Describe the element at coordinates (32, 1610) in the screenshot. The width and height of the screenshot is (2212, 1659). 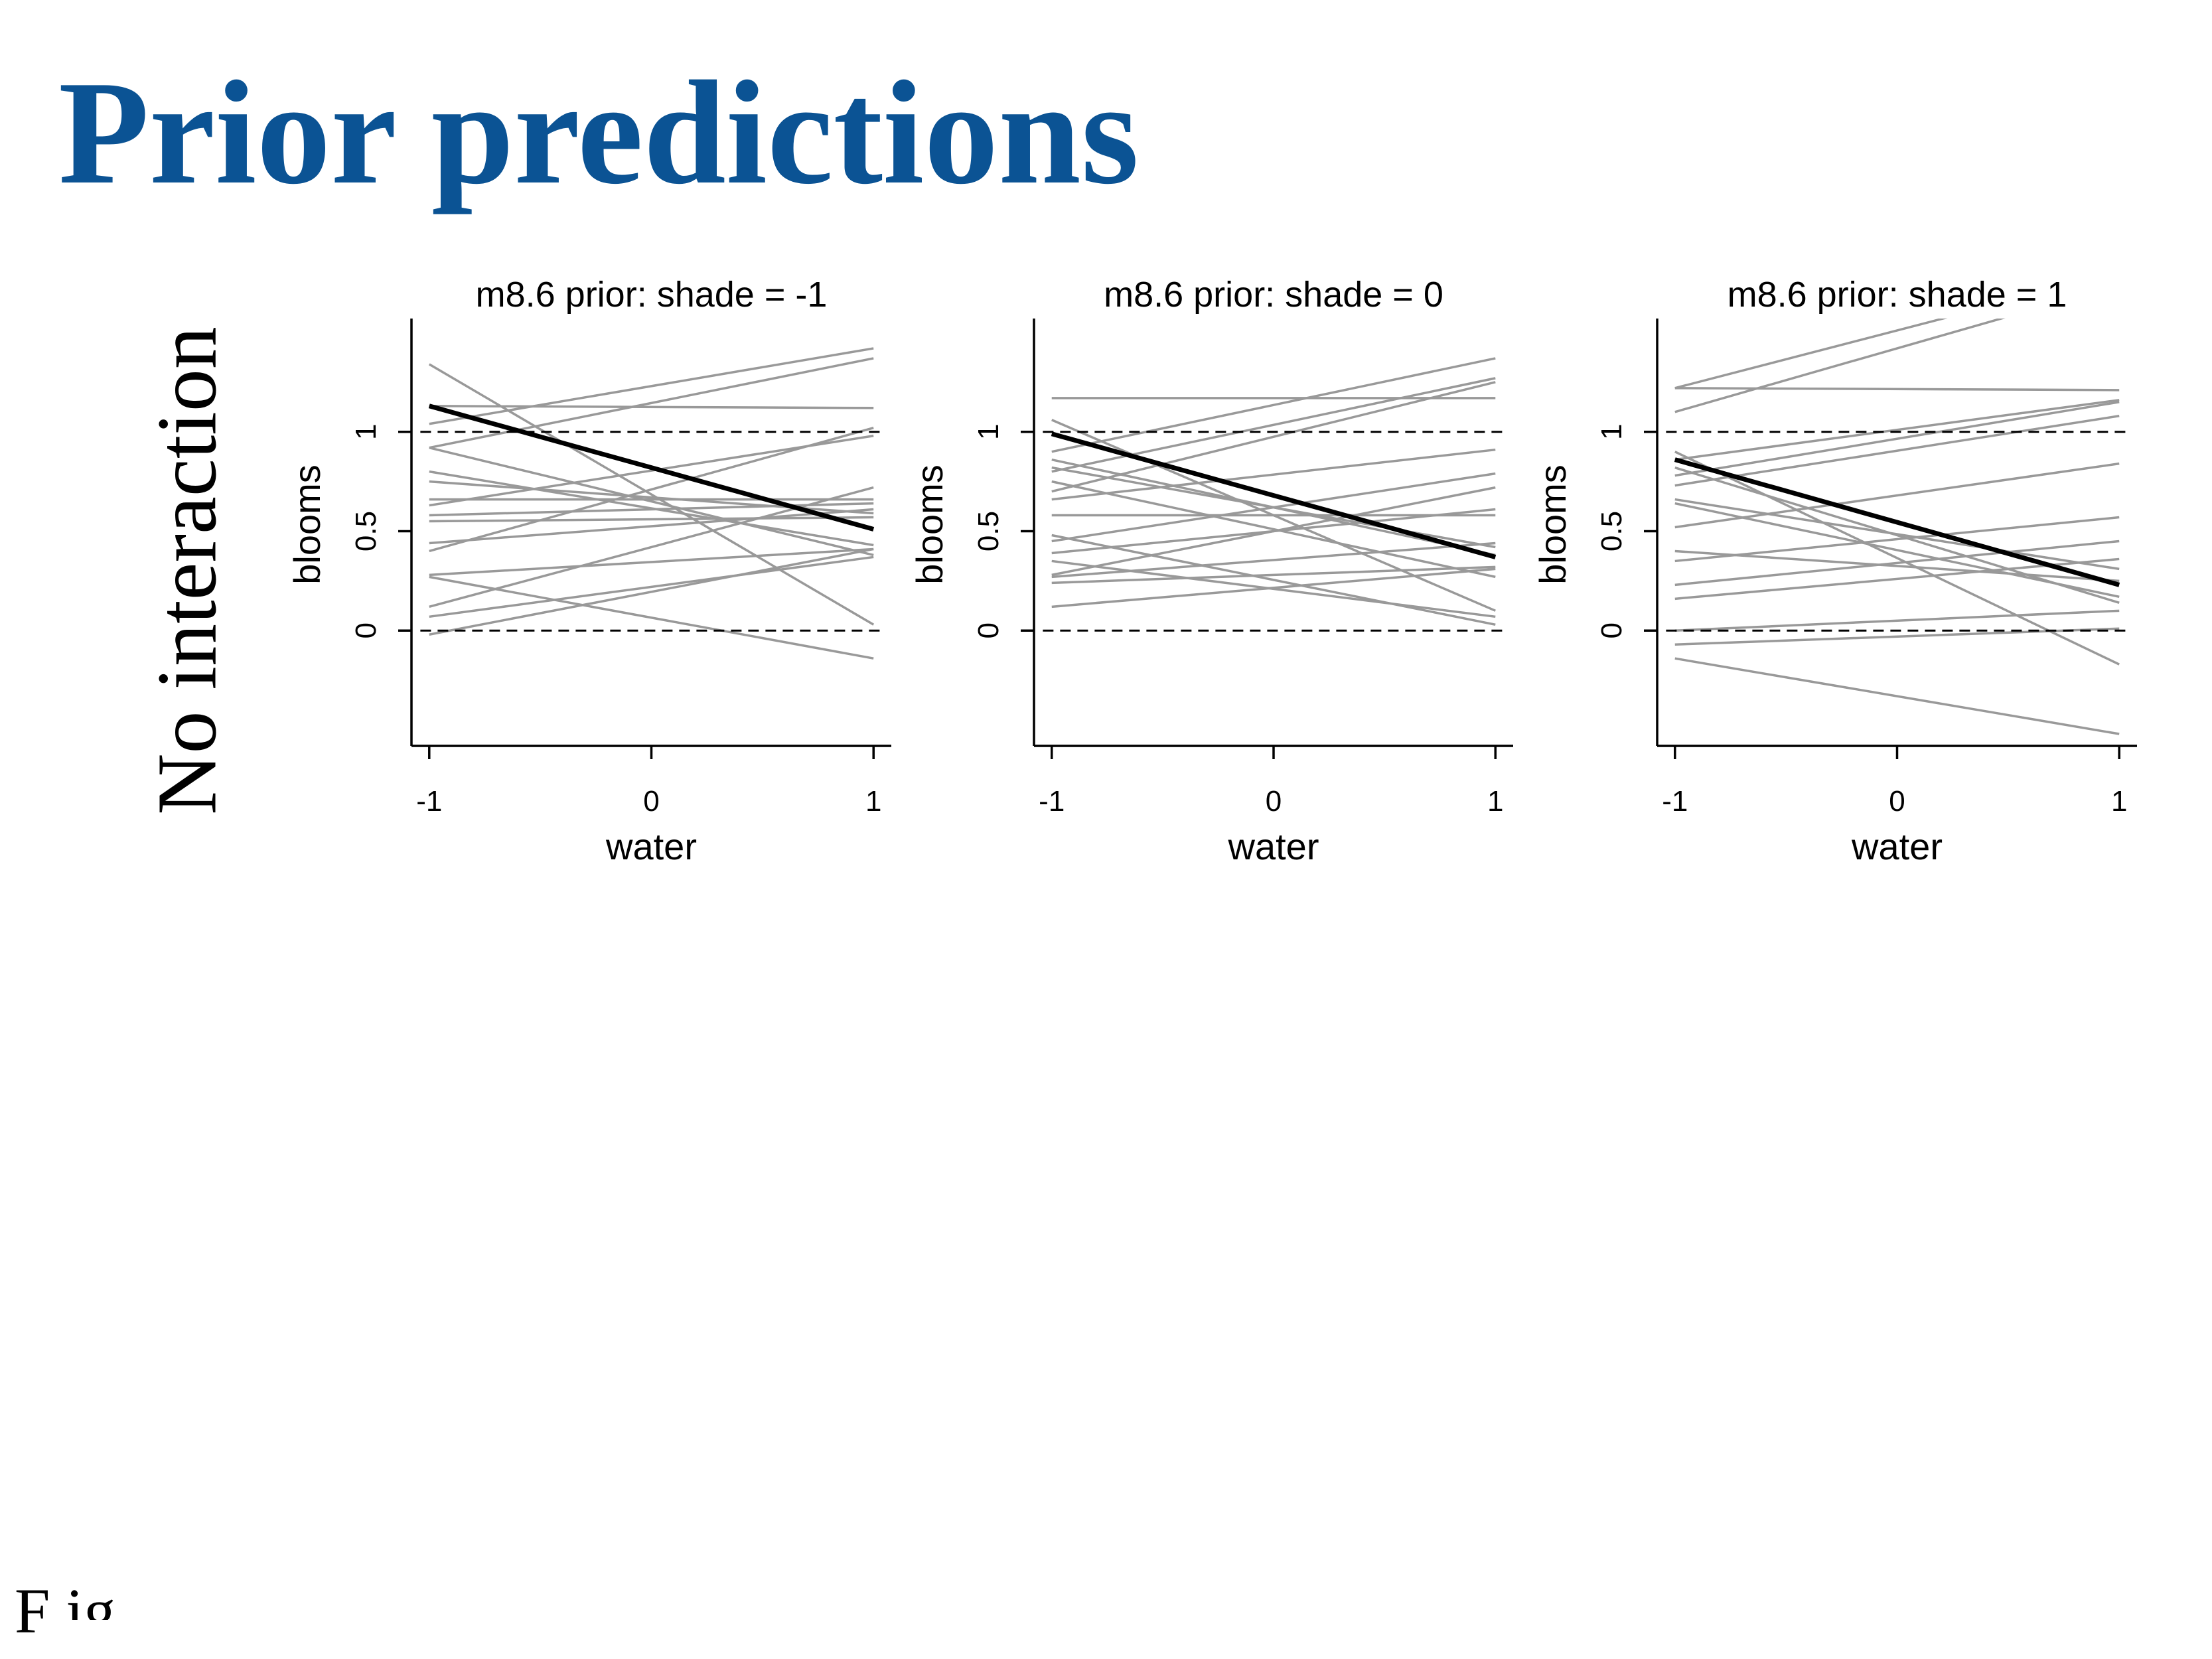
I see `footer-letter: F` at that location.